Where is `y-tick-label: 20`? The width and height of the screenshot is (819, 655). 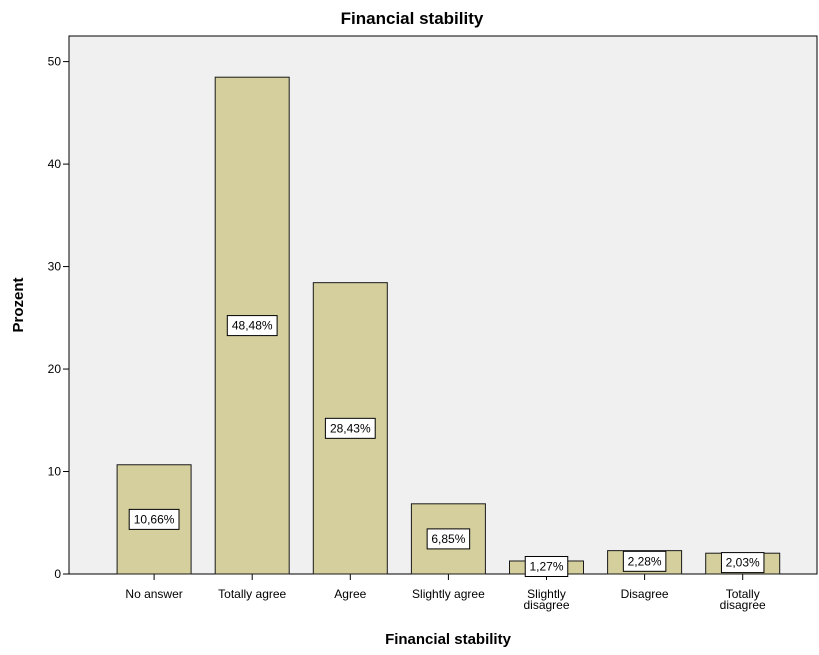 y-tick-label: 20 is located at coordinates (55, 369).